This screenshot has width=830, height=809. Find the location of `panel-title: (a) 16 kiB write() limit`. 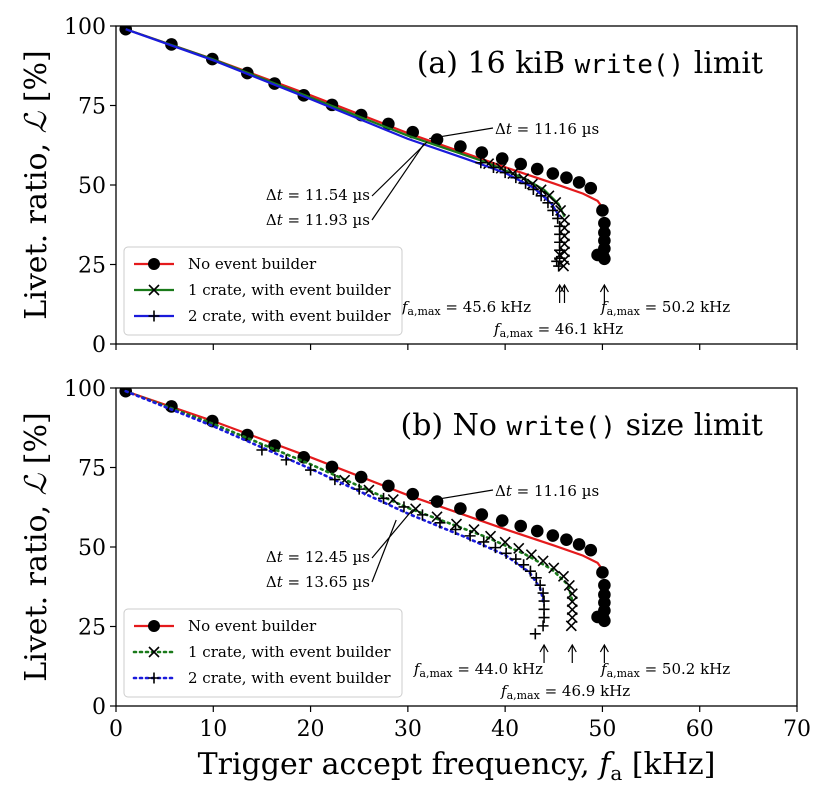

panel-title: (a) 16 kiB write() limit is located at coordinates (590, 63).